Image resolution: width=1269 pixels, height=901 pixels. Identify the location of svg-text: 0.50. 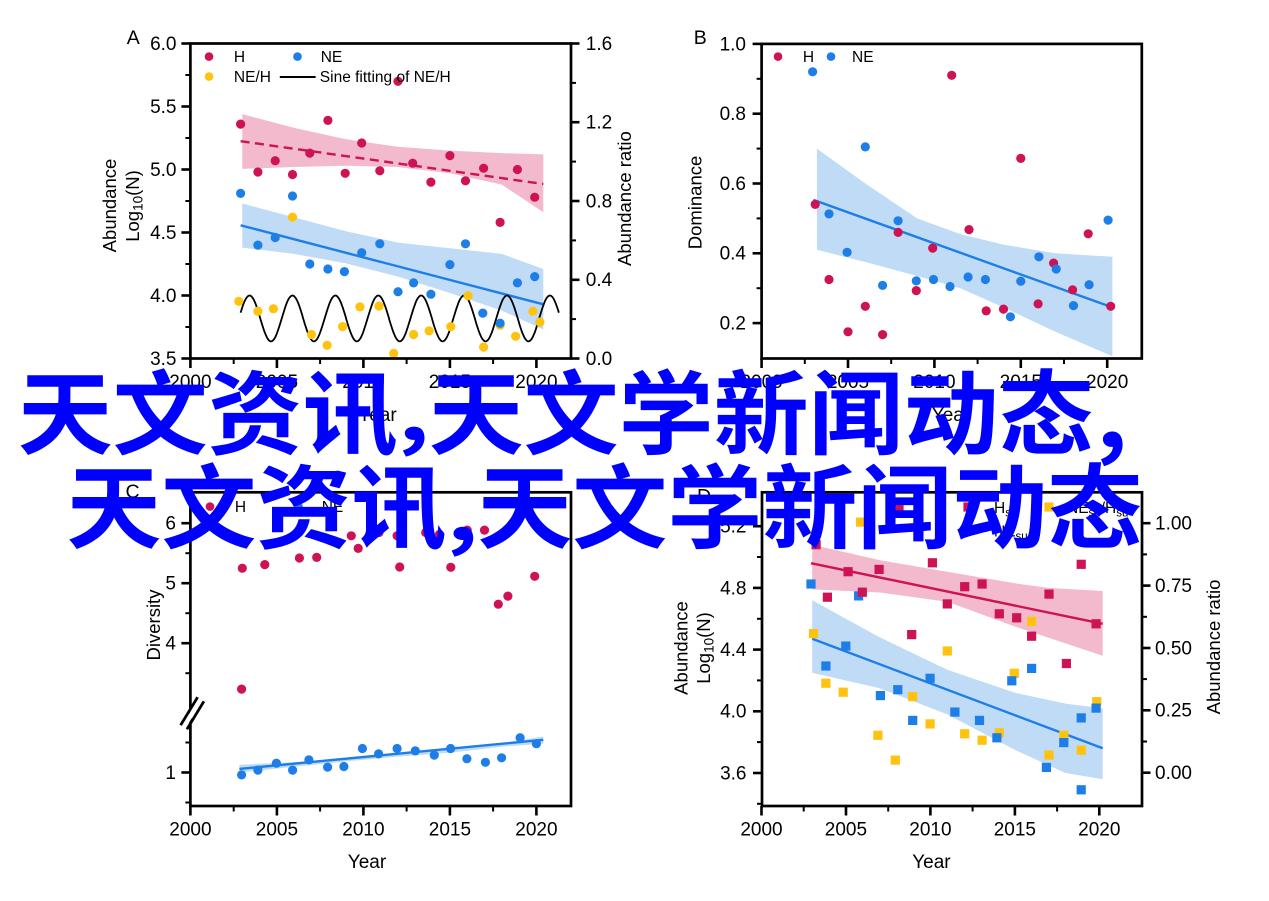
(1173, 648).